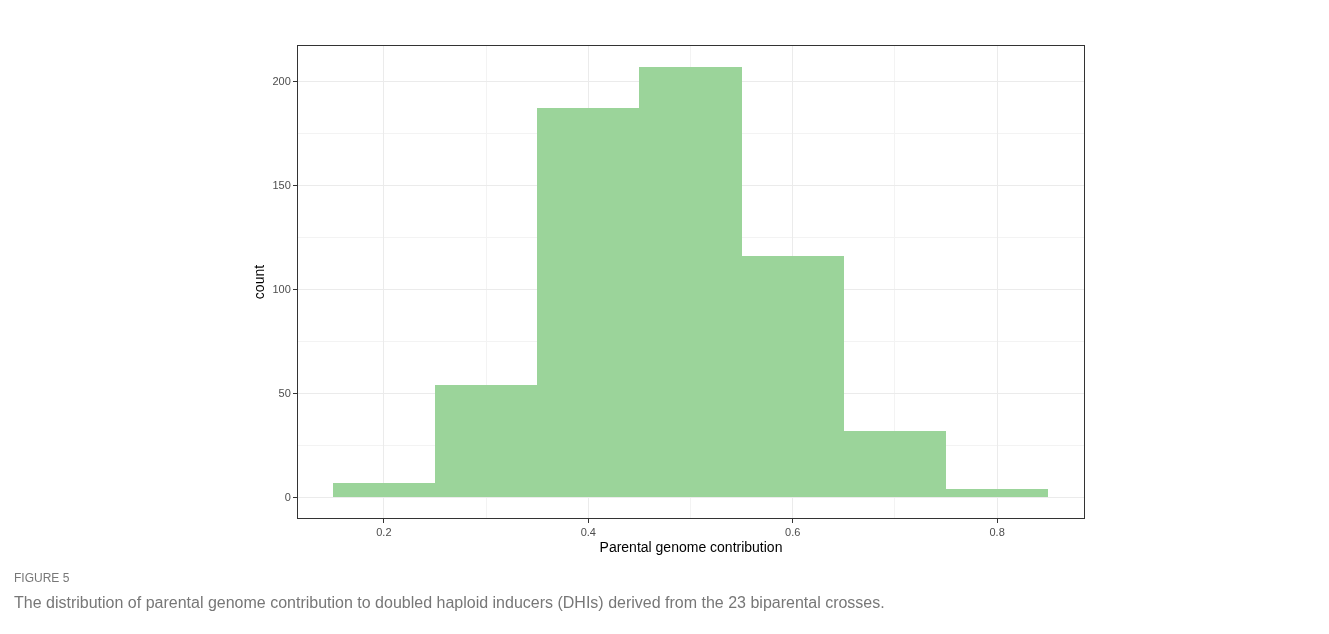 This screenshot has height=634, width=1329. What do you see at coordinates (691, 546) in the screenshot?
I see `x-axis-title: Parental genome contribution` at bounding box center [691, 546].